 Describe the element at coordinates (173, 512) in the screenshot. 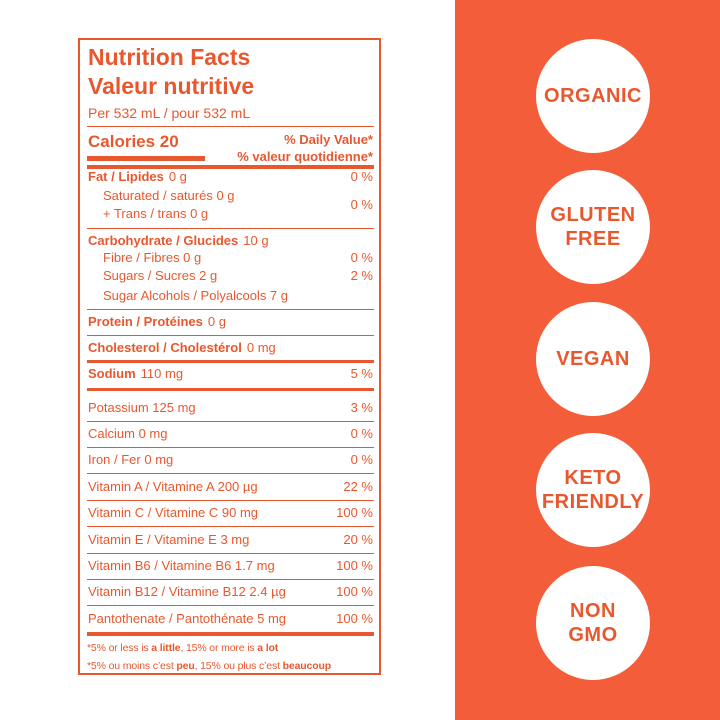

I see `nutrient: Vitamin C / Vitamine C 90 mg` at that location.